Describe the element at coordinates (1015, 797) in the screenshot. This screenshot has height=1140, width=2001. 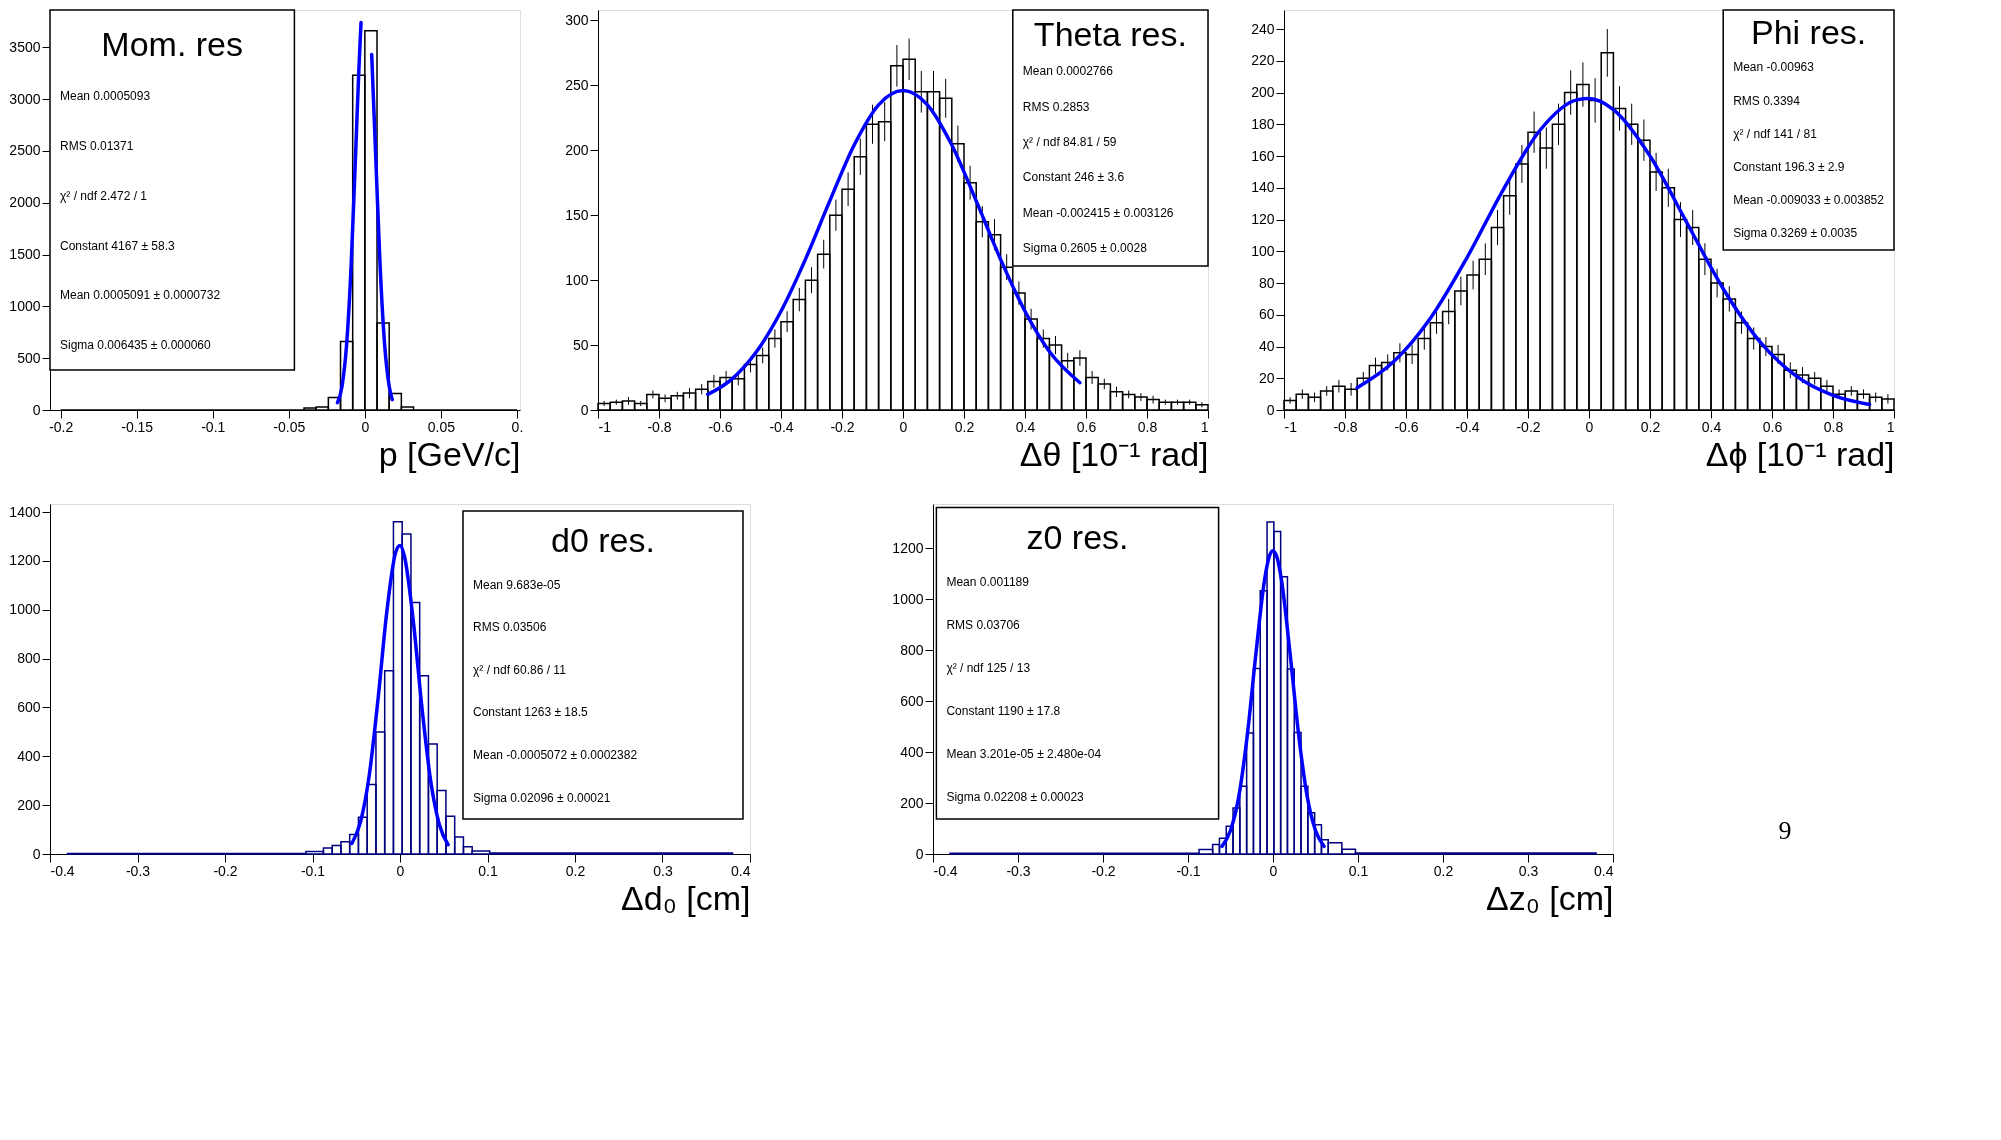
I see `annotation: Sigma 0.02208 ± 0.00023` at that location.